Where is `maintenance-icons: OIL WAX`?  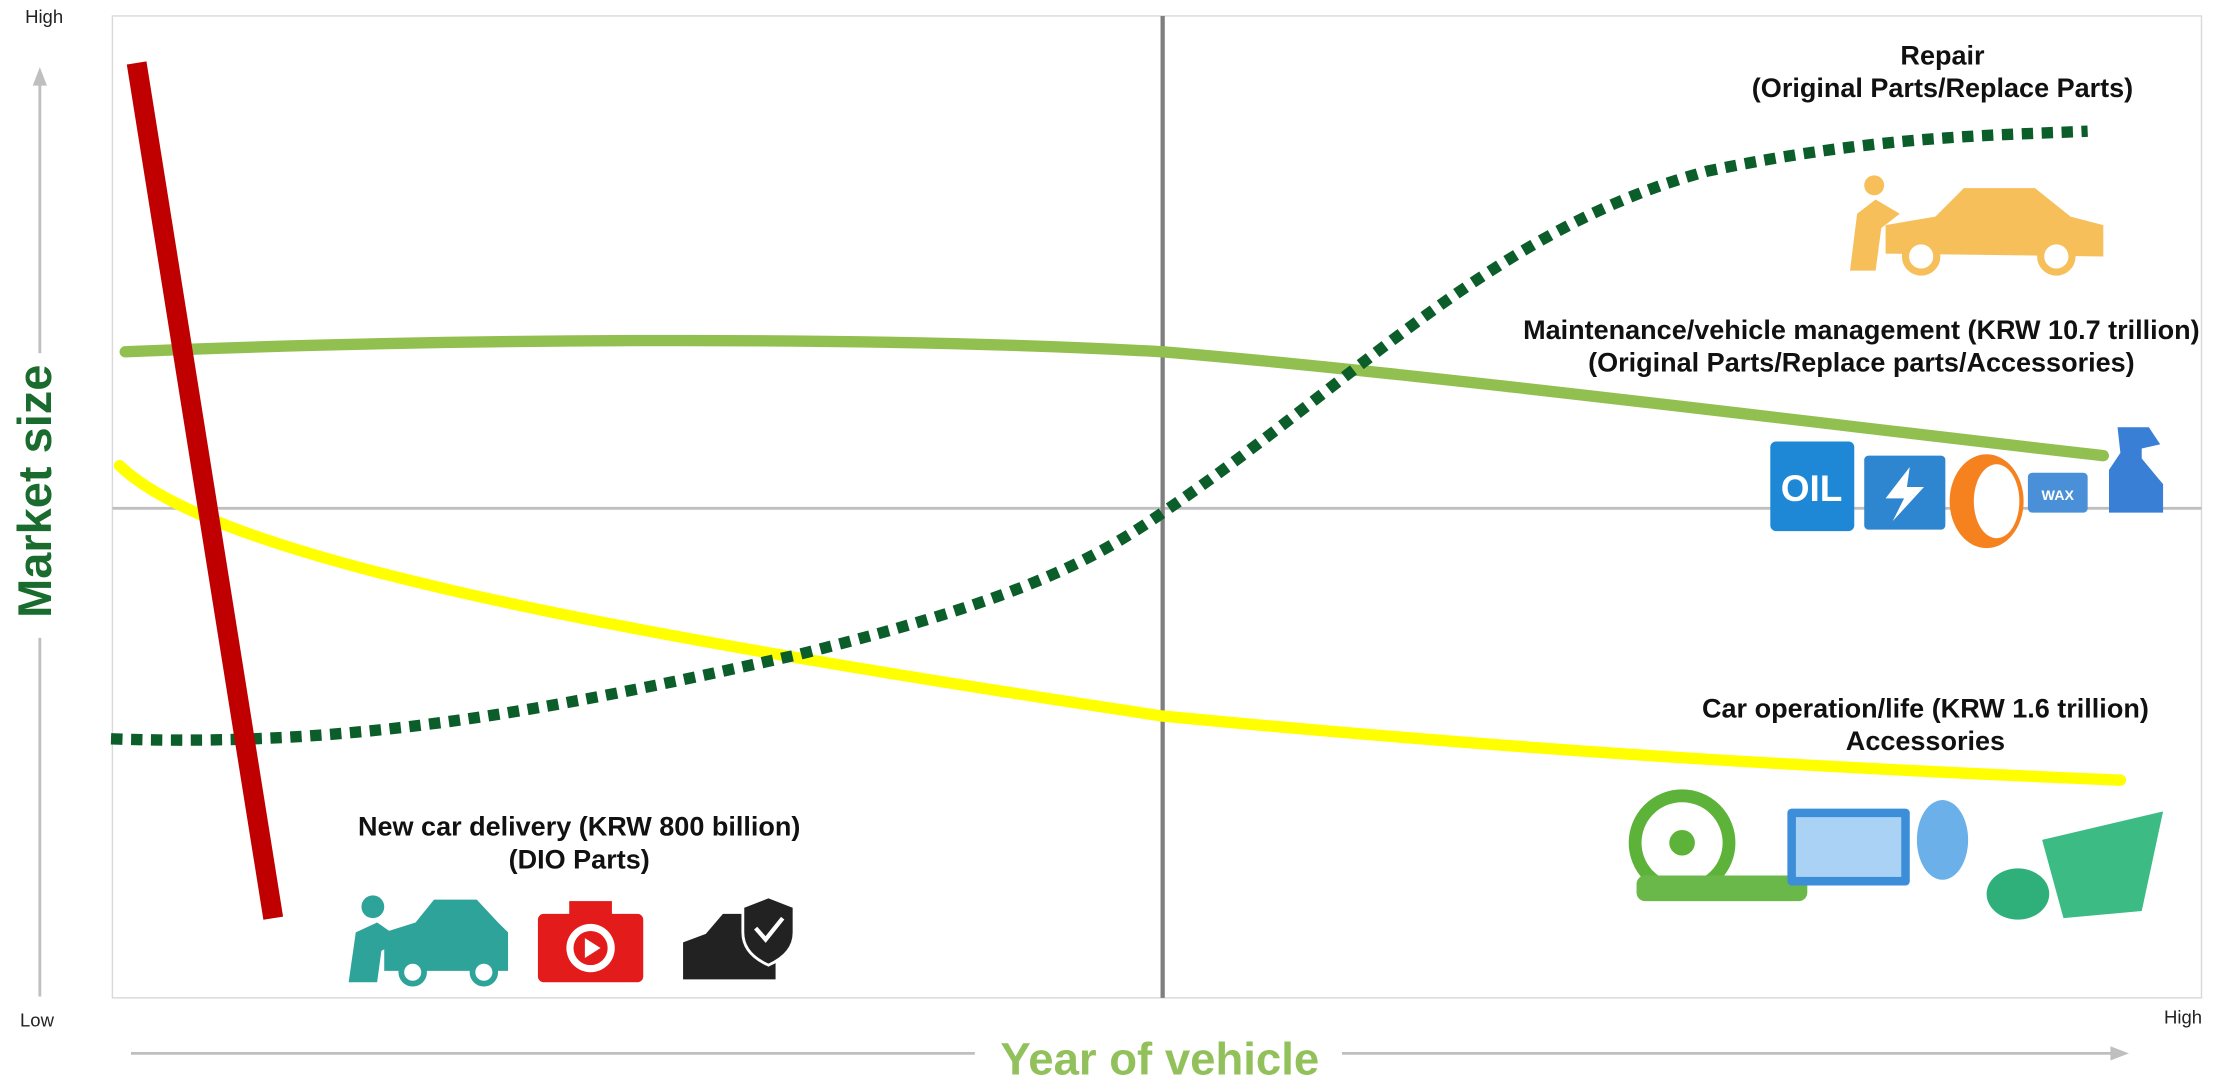
maintenance-icons: OIL WAX is located at coordinates (1967, 488).